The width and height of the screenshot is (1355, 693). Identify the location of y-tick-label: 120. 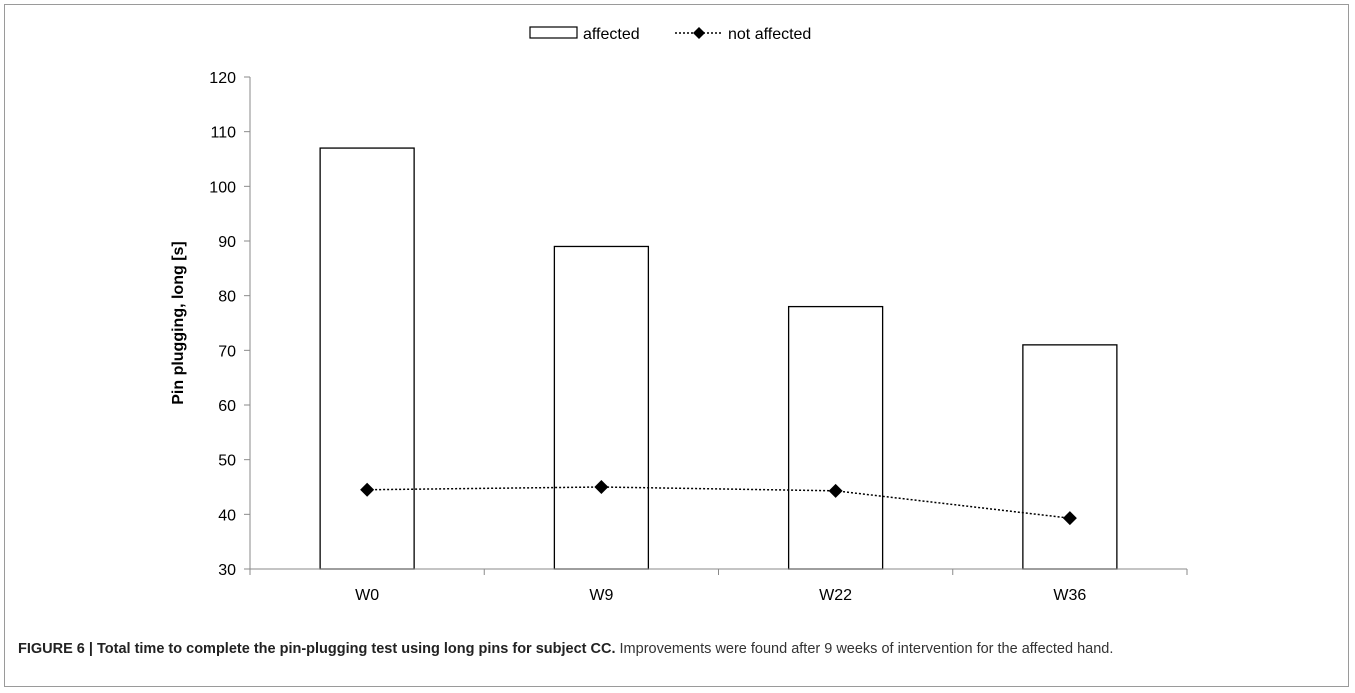
(222, 78).